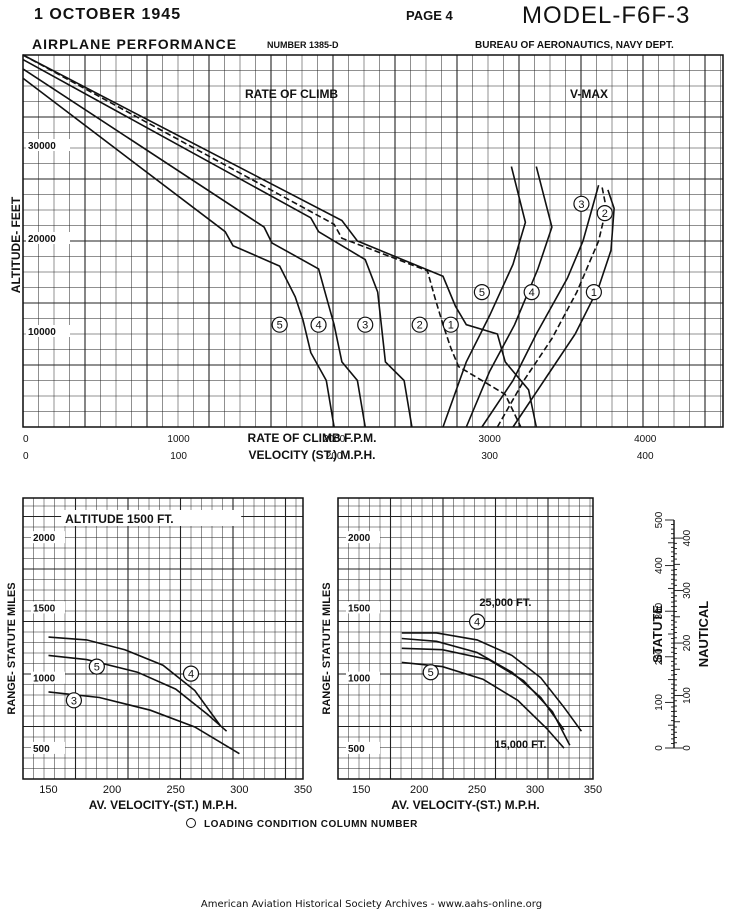 This screenshot has height=913, width=743. I want to click on document-date: 1 OCTOBER 1945, so click(108, 14).